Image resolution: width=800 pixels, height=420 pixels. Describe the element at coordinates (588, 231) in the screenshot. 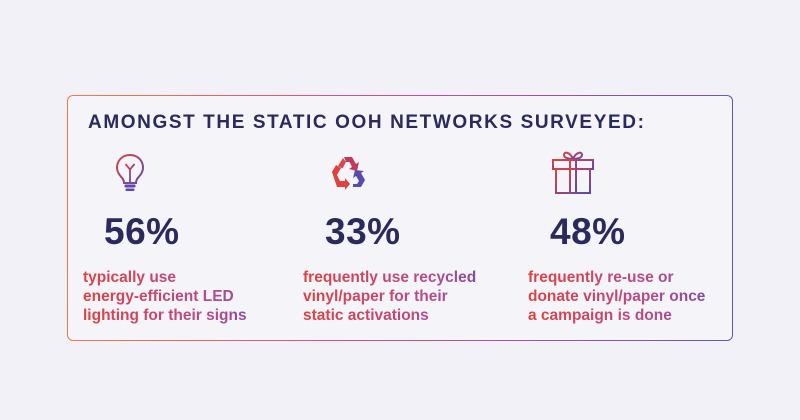

I see `stat-value: 48%` at that location.